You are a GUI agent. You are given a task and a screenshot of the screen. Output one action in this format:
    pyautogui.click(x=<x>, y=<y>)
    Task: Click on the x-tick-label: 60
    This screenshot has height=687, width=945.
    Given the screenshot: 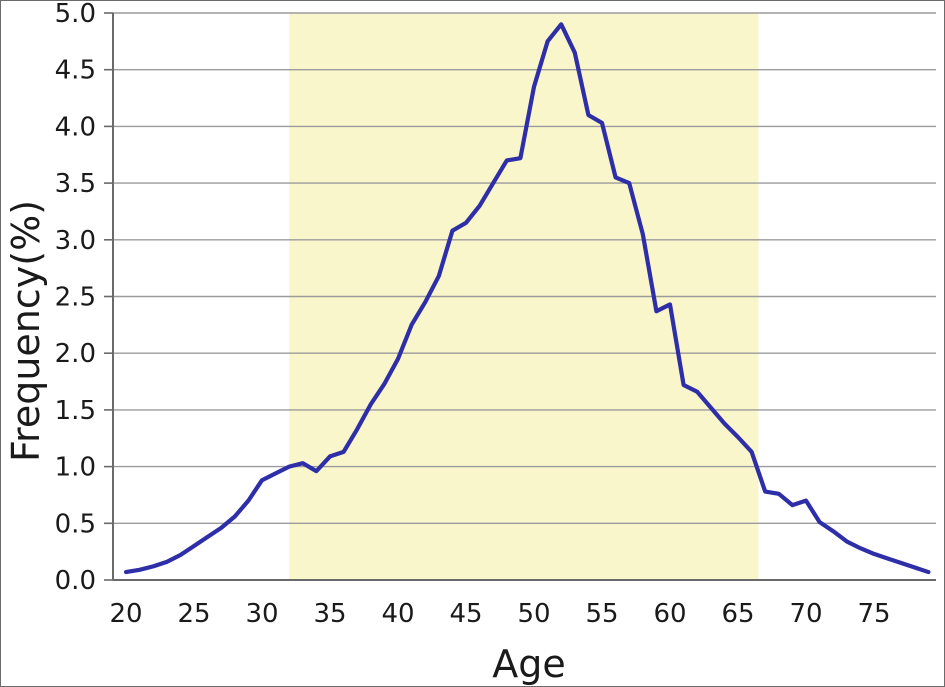 What is the action you would take?
    pyautogui.click(x=669, y=614)
    